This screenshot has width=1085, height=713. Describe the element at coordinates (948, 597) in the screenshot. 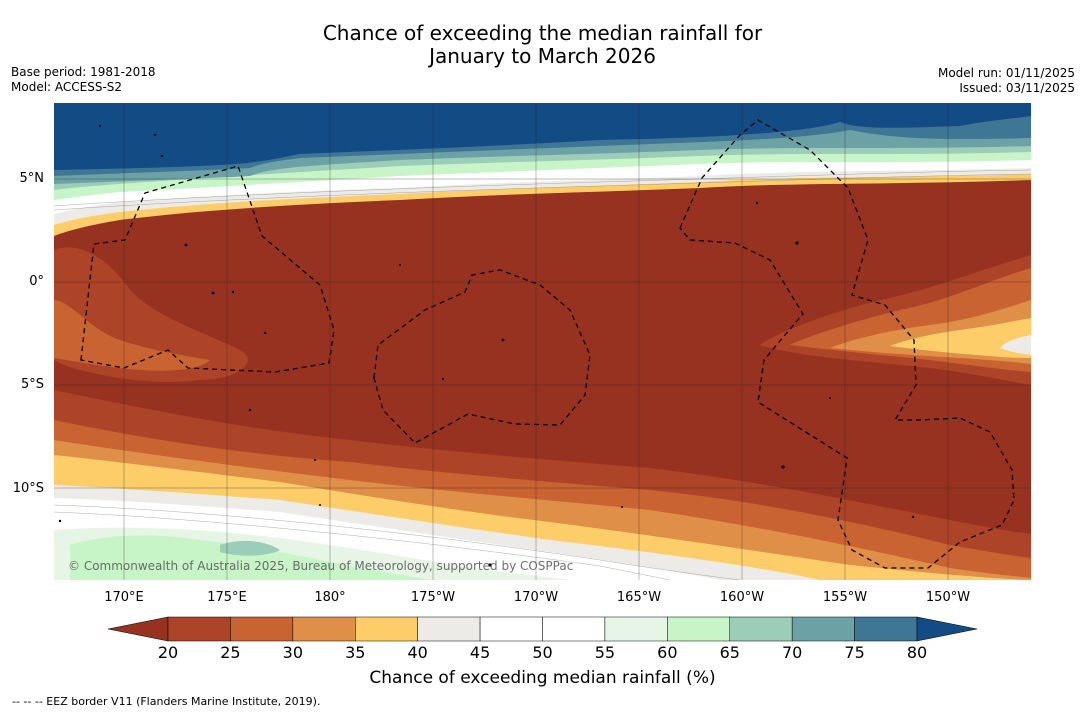

I see `lon-label-150w: 150°W` at that location.